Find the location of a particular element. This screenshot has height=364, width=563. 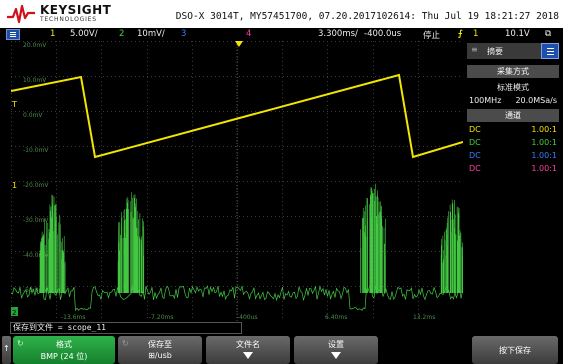

sample-rate-value: 20.0MSa/s is located at coordinates (536, 100).